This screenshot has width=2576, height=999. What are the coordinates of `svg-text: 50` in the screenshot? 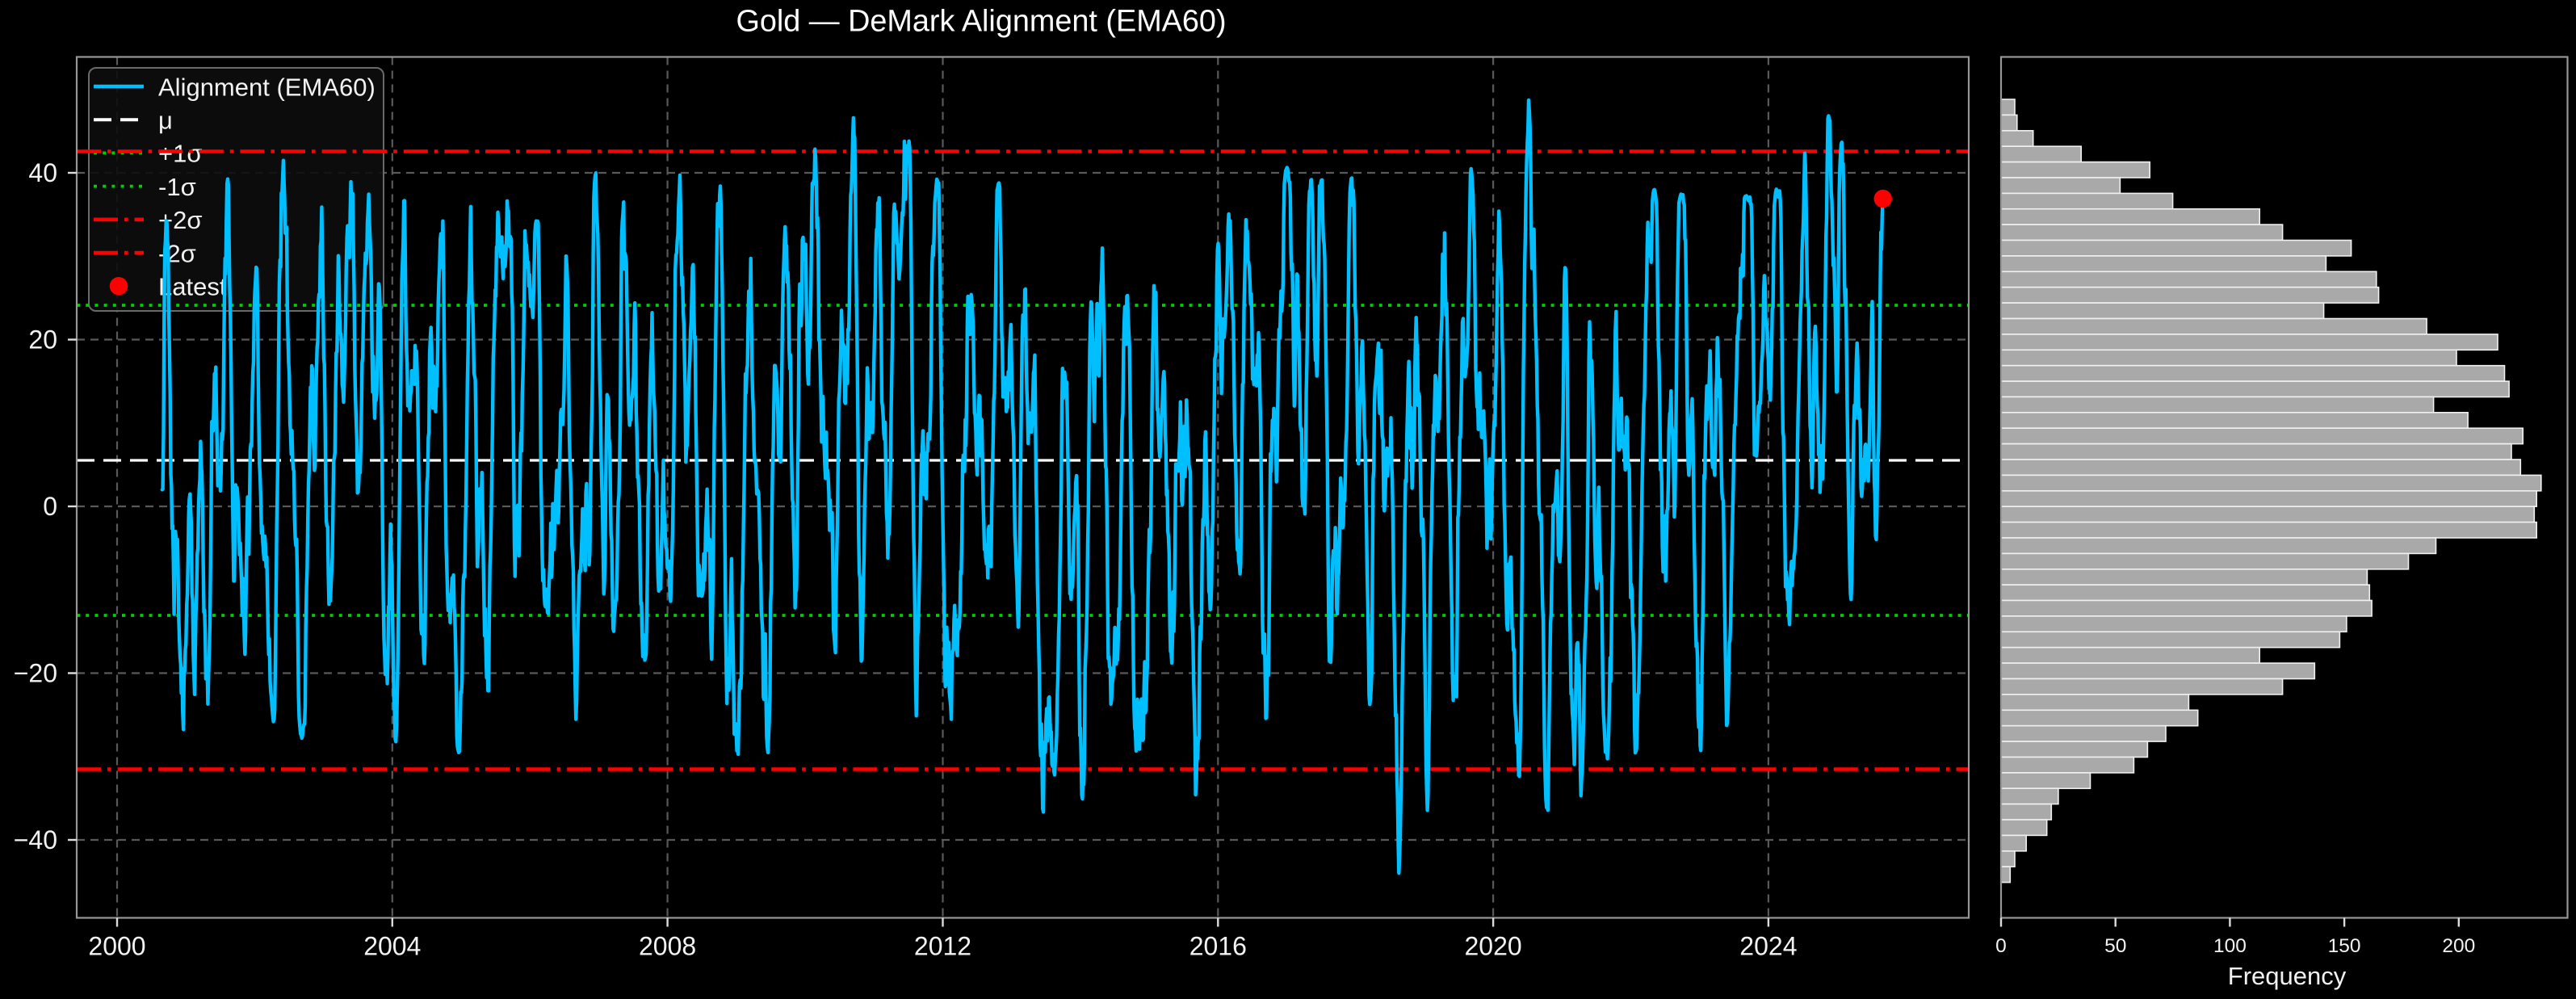 It's located at (2115, 946).